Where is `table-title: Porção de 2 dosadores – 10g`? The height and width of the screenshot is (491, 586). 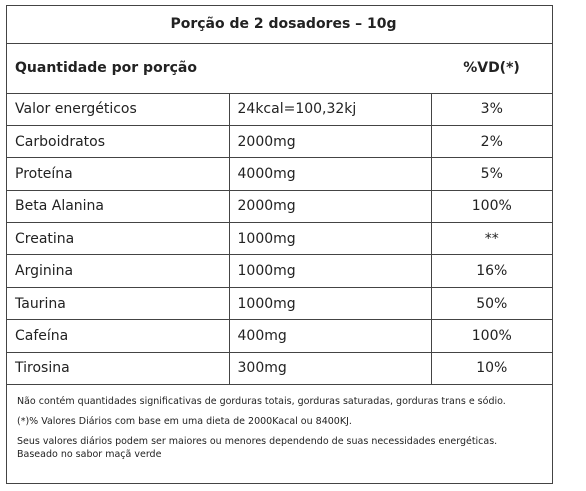 table-title: Porção de 2 dosadores – 10g is located at coordinates (280, 25).